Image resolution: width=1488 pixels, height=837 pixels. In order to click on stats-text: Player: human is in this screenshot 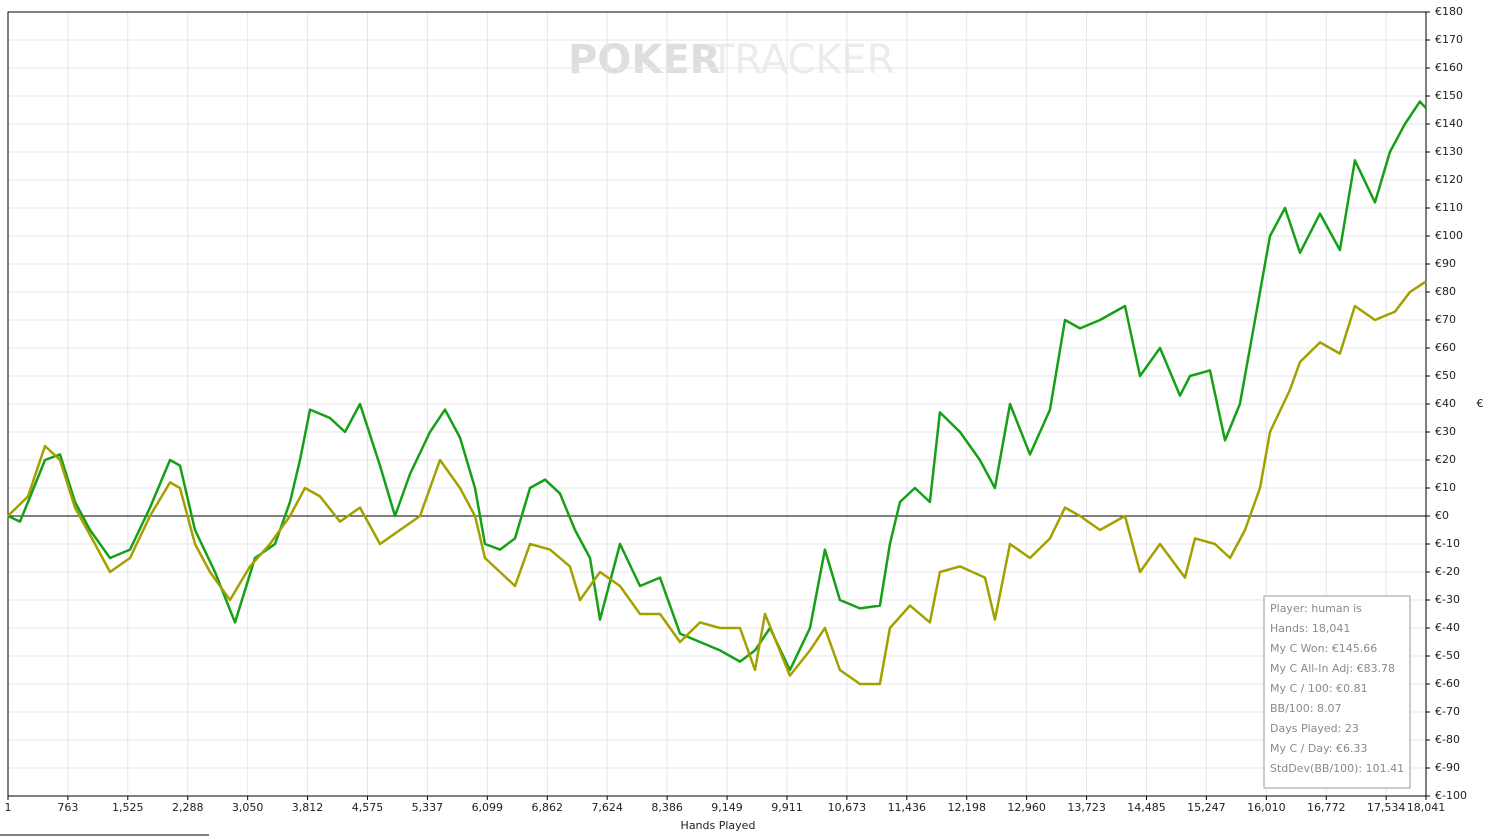, I will do `click(1316, 608)`.